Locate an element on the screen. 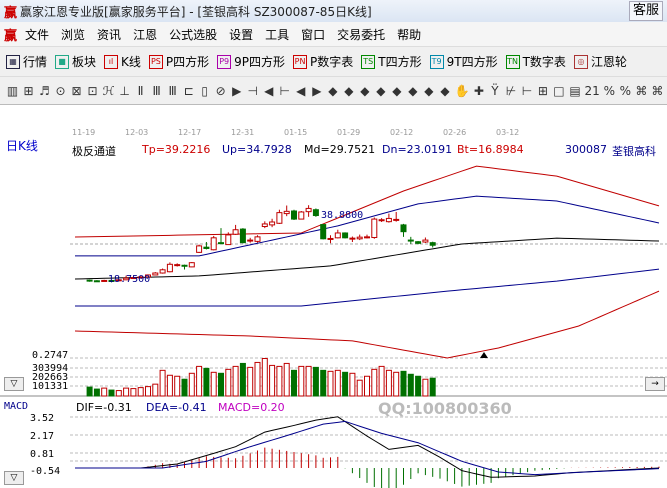 This screenshot has height=488, width=667. toolbar-button-7: T9 9T四方形 is located at coordinates (463, 61).